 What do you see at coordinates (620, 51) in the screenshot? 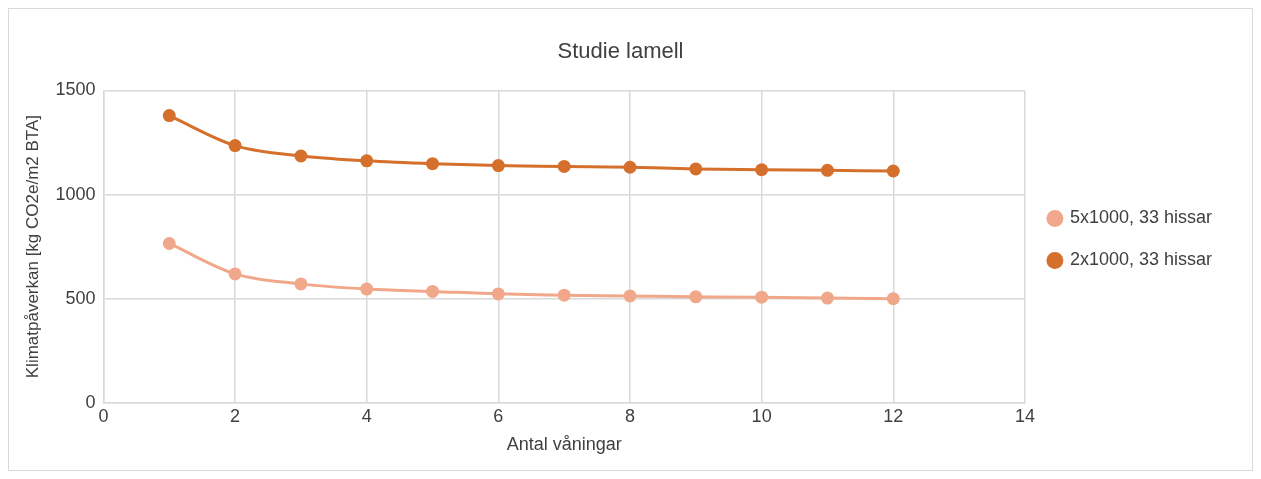
I see `chart-title: Studie lamell` at bounding box center [620, 51].